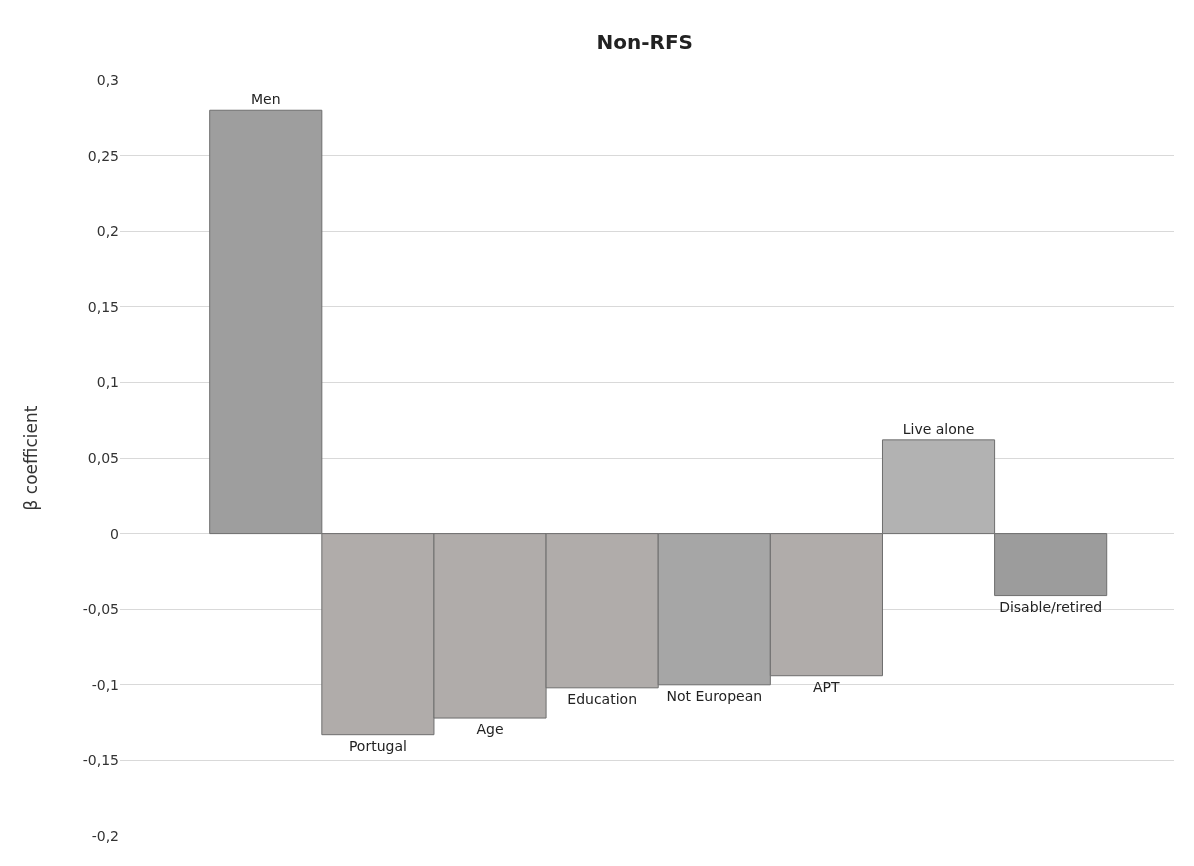 Image resolution: width=1194 pixels, height=866 pixels. What do you see at coordinates (103, 457) in the screenshot?
I see `y-tick-label: 0,05` at bounding box center [103, 457].